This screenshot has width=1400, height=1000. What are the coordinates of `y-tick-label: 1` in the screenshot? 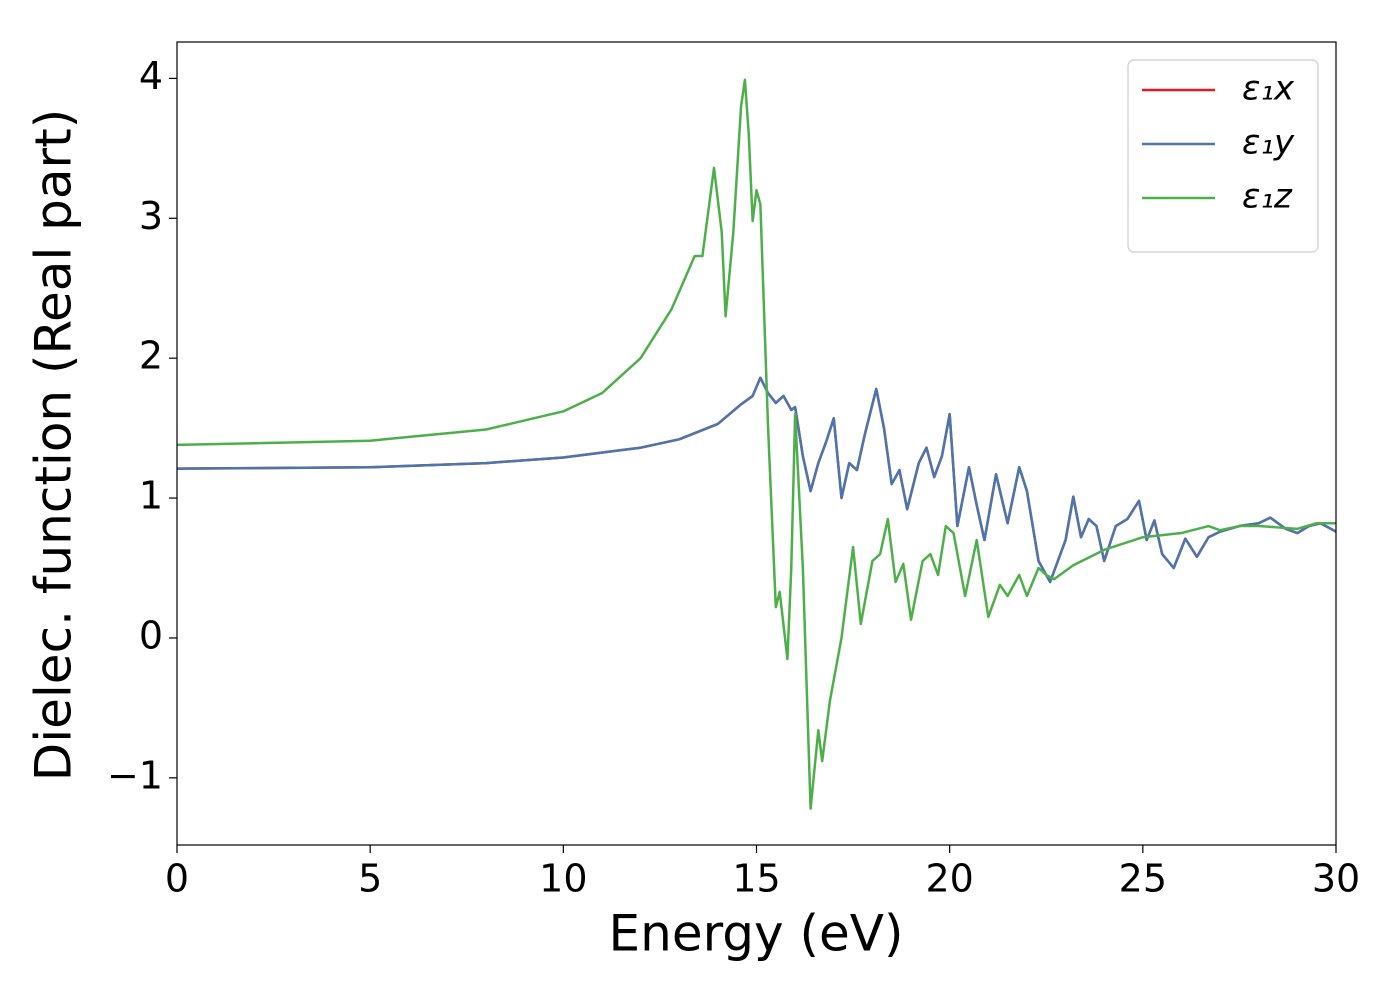 It's located at (151, 496).